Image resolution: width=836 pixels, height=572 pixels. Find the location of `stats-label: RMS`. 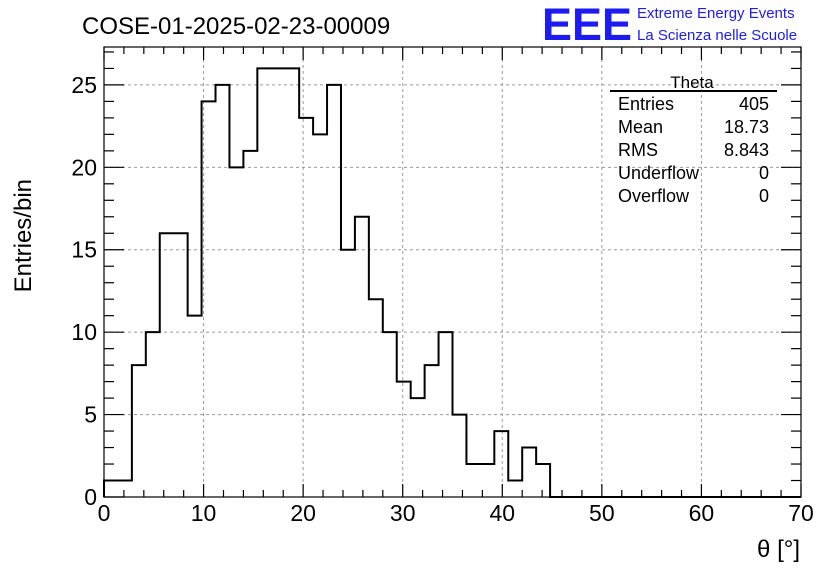

stats-label: RMS is located at coordinates (638, 150).